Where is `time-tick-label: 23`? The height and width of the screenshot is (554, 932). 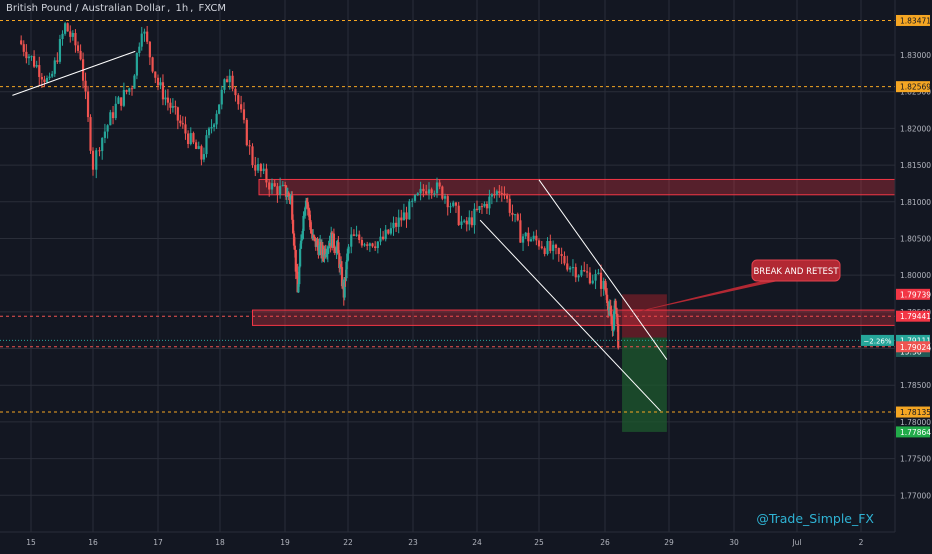 time-tick-label: 23 is located at coordinates (413, 542).